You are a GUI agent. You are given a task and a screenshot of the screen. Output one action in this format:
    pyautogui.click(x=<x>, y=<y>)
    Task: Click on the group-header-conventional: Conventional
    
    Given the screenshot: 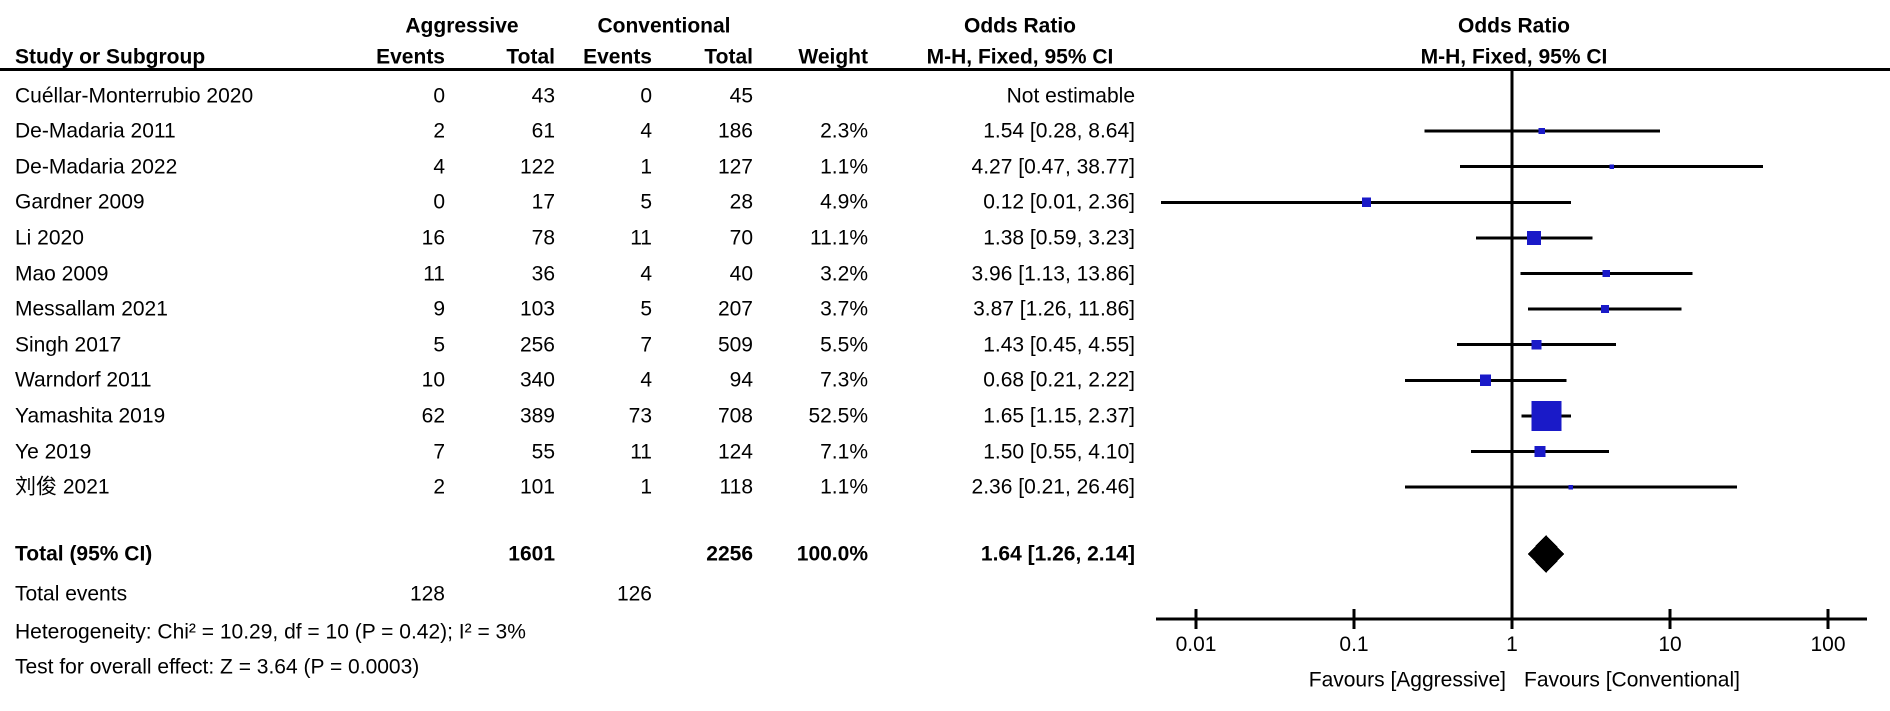 What is the action you would take?
    pyautogui.click(x=664, y=26)
    